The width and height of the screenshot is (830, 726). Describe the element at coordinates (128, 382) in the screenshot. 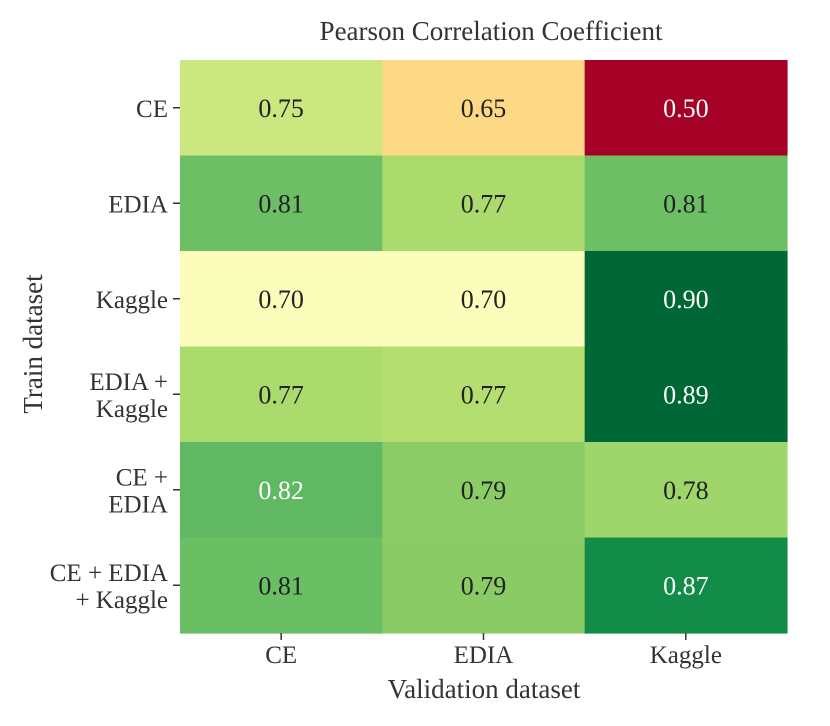

I see `y-tick-label: EDIA +` at that location.